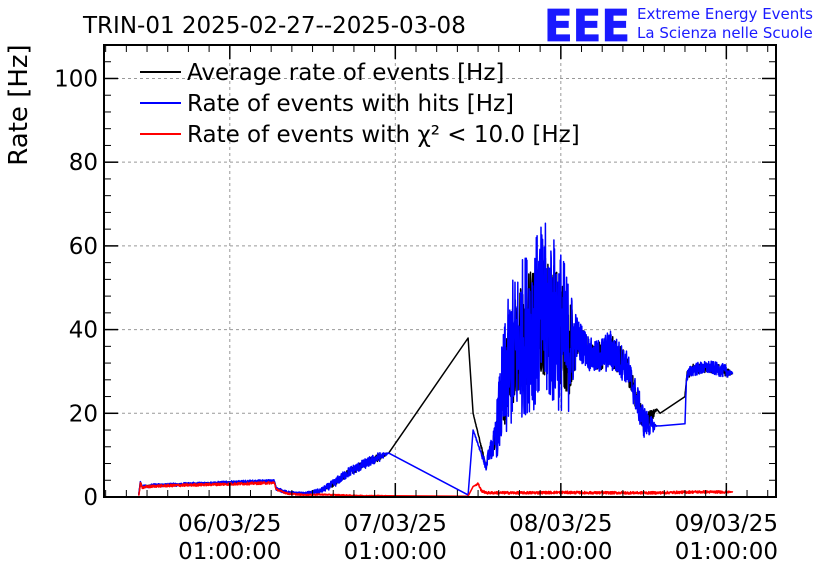  Describe the element at coordinates (436, 489) in the screenshot. I see `series-line-chi2` at that location.